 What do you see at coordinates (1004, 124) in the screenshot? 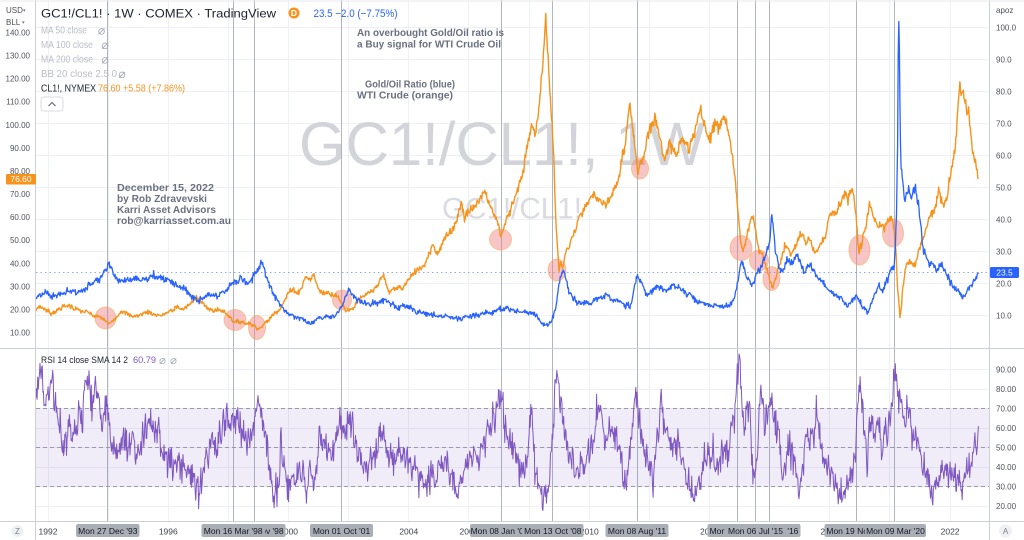
I see `svg-text: 70.0` at bounding box center [1004, 124].